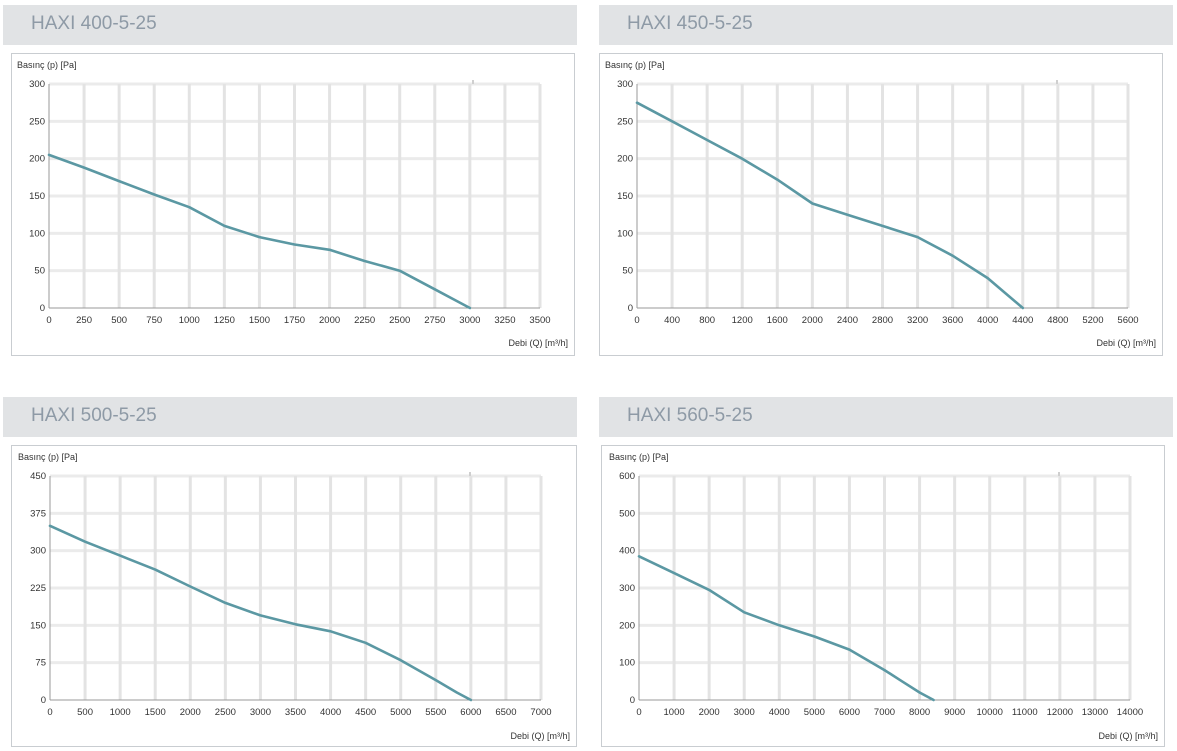  What do you see at coordinates (294, 320) in the screenshot?
I see `x-tick-label: 1750` at bounding box center [294, 320].